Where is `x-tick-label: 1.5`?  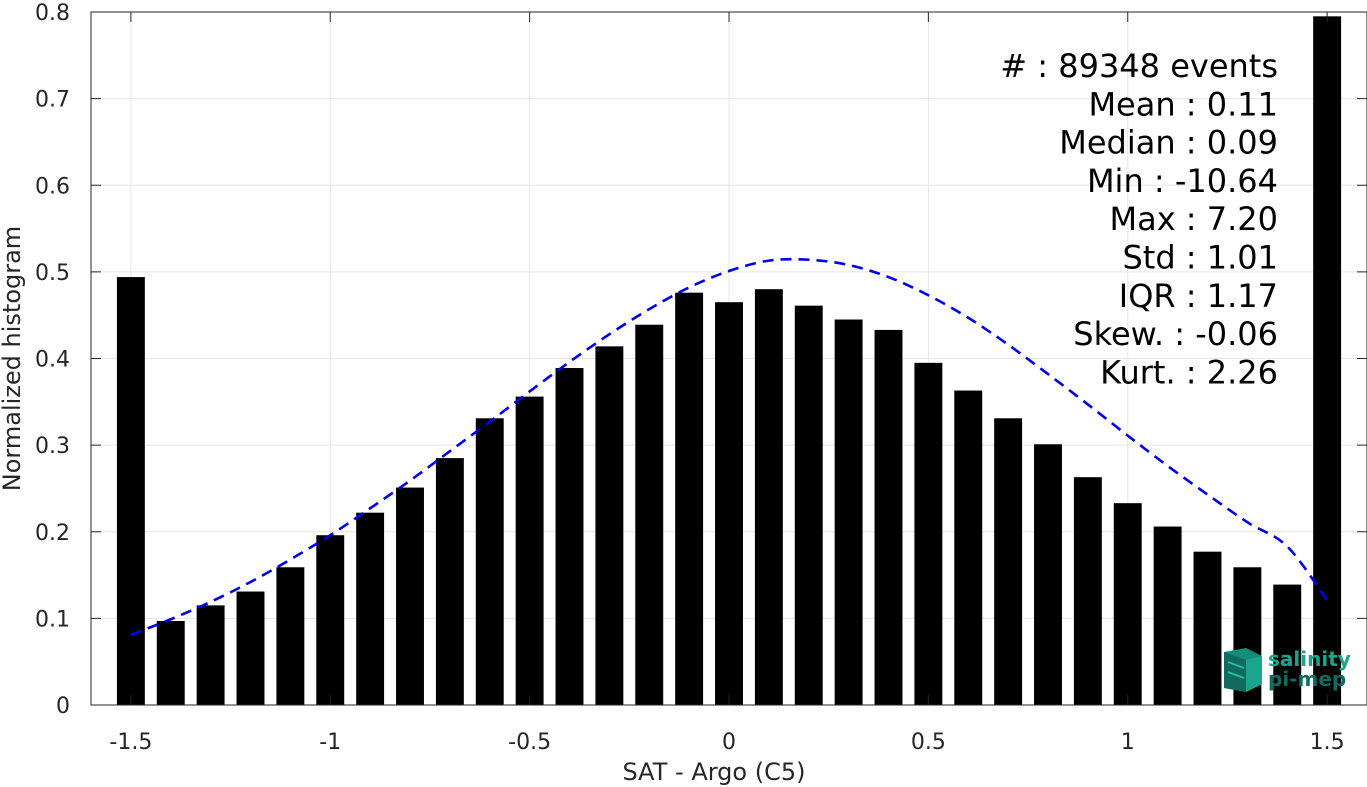
x-tick-label: 1.5 is located at coordinates (1327, 742).